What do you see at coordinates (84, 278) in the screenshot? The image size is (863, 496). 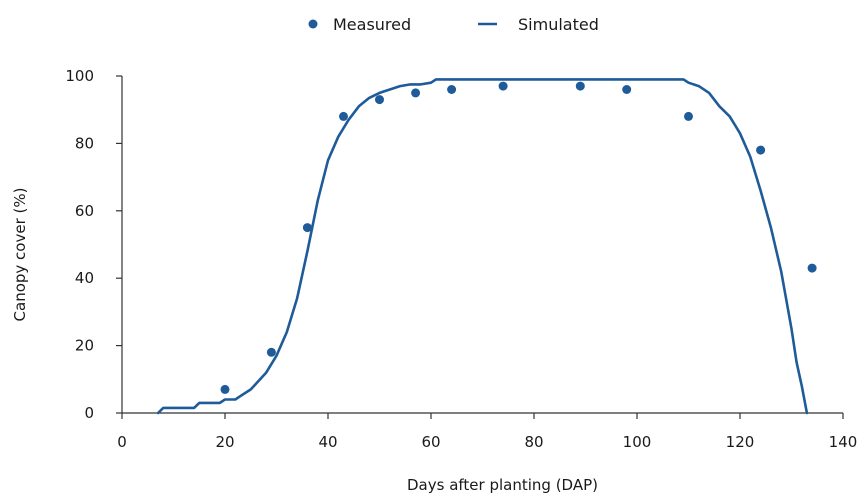 I see `y-tick-label: 40` at bounding box center [84, 278].